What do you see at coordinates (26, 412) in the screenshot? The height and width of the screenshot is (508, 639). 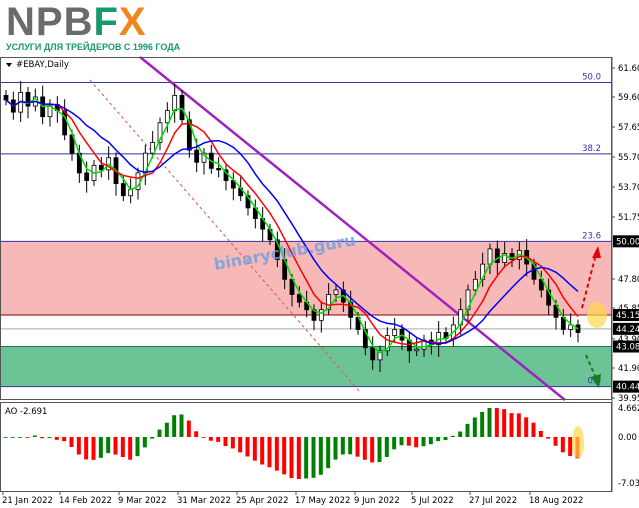 I see `ao-label: AO -2.691` at bounding box center [26, 412].